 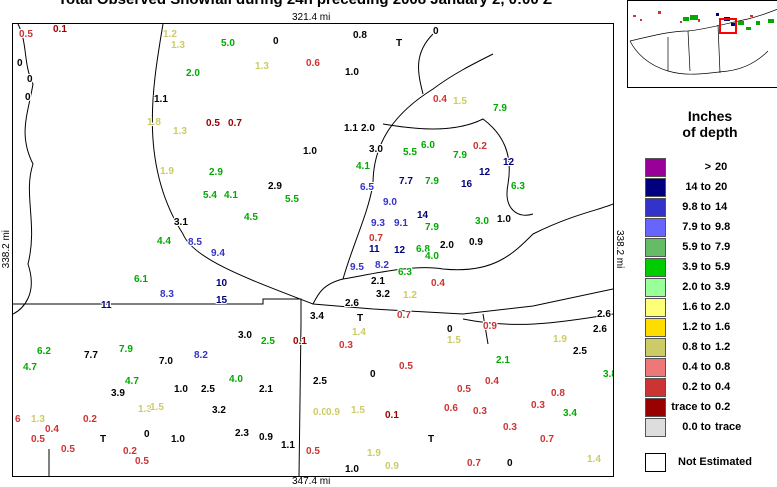 What do you see at coordinates (454, 340) in the screenshot?
I see `observation-label: 1.5` at bounding box center [454, 340].